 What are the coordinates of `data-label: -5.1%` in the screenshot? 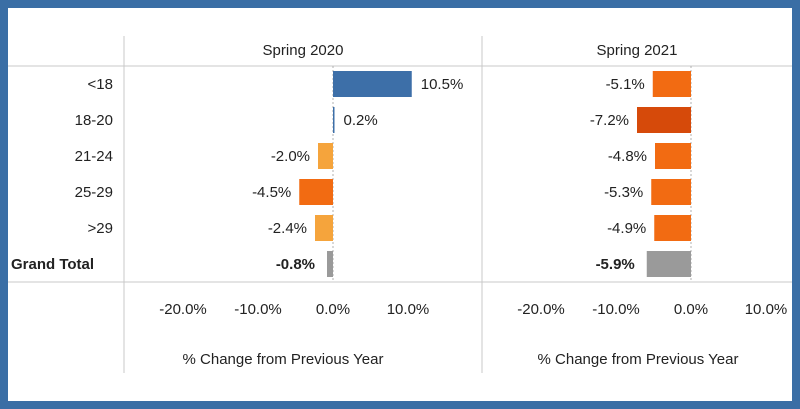 It's located at (625, 84).